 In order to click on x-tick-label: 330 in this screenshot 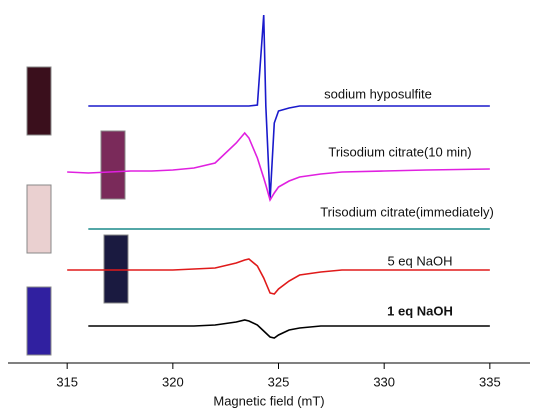, I will do `click(384, 381)`.